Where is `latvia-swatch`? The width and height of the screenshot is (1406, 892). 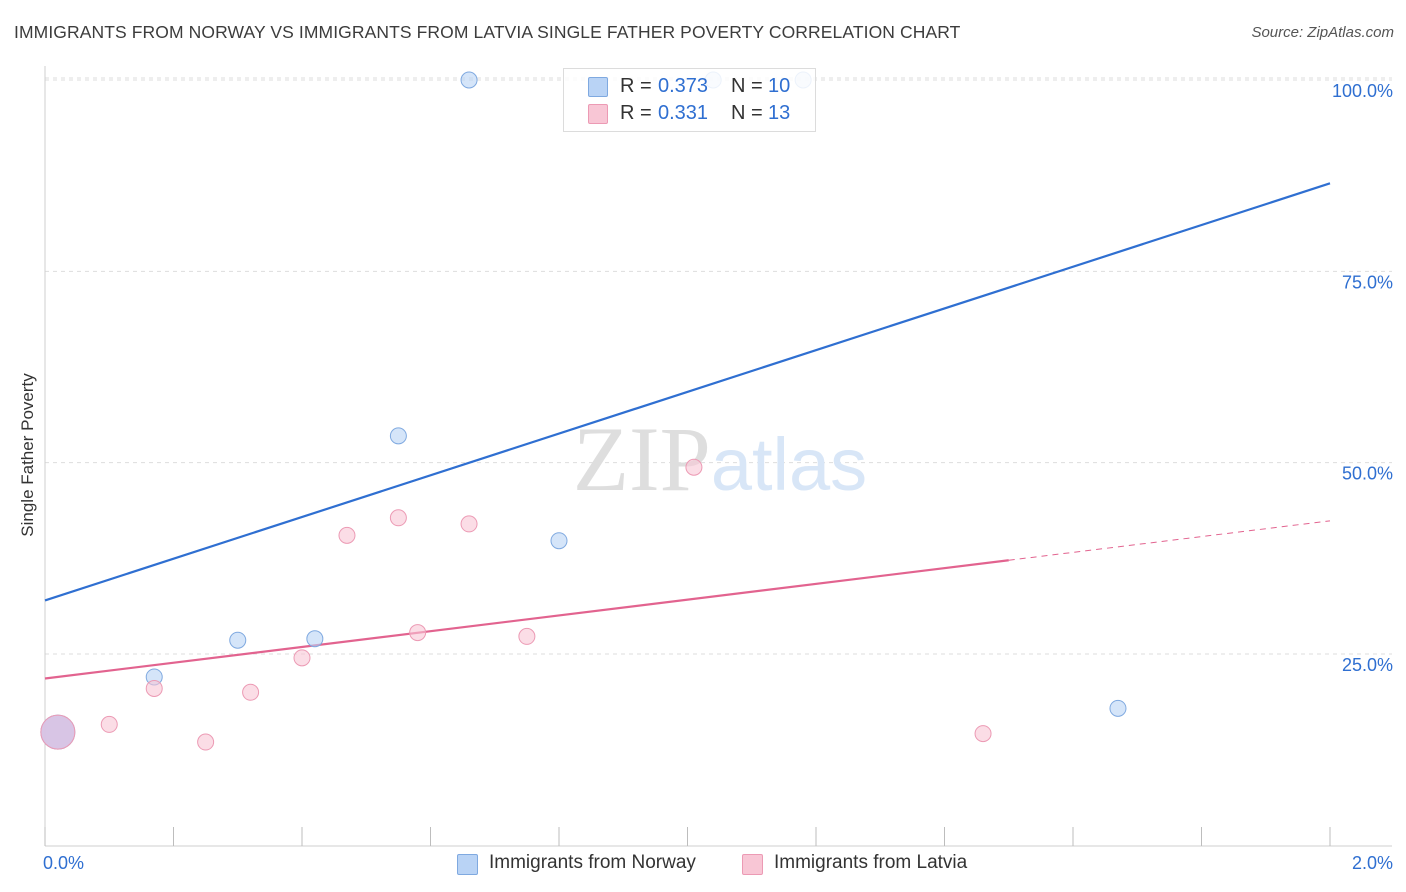
latvia-swatch is located at coordinates (598, 114).